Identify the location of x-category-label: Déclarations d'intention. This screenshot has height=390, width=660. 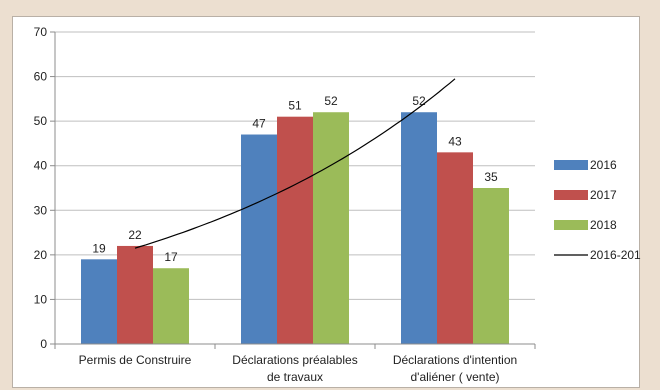
(455, 360).